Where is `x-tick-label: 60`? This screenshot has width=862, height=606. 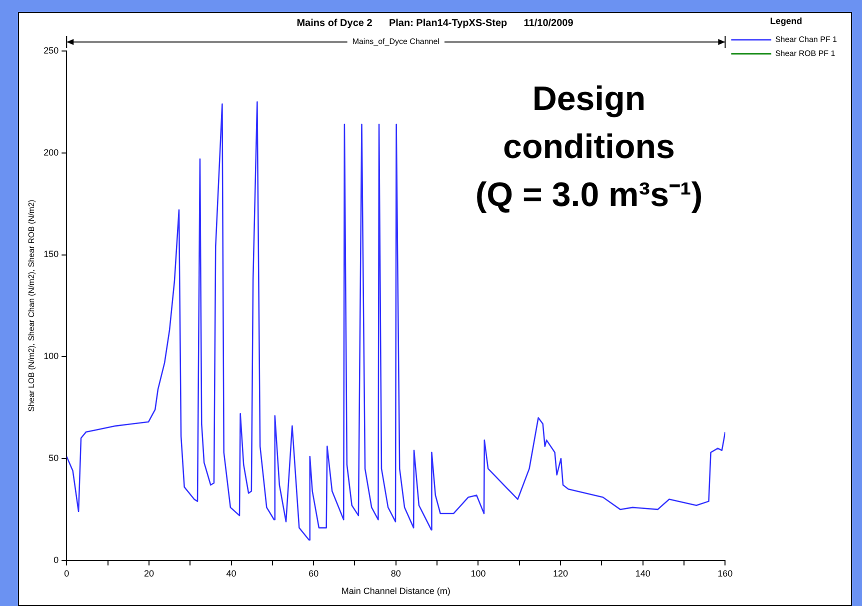
x-tick-label: 60 is located at coordinates (313, 573).